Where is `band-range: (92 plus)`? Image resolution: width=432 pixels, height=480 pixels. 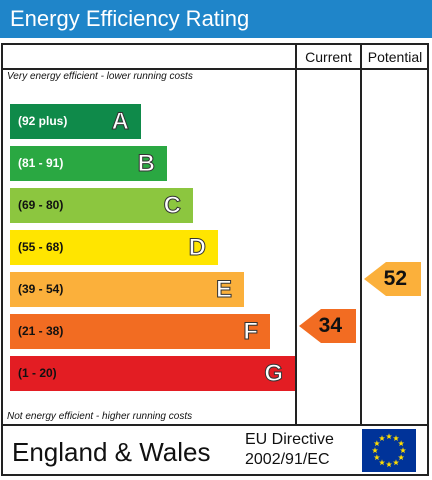 band-range: (92 plus) is located at coordinates (43, 121).